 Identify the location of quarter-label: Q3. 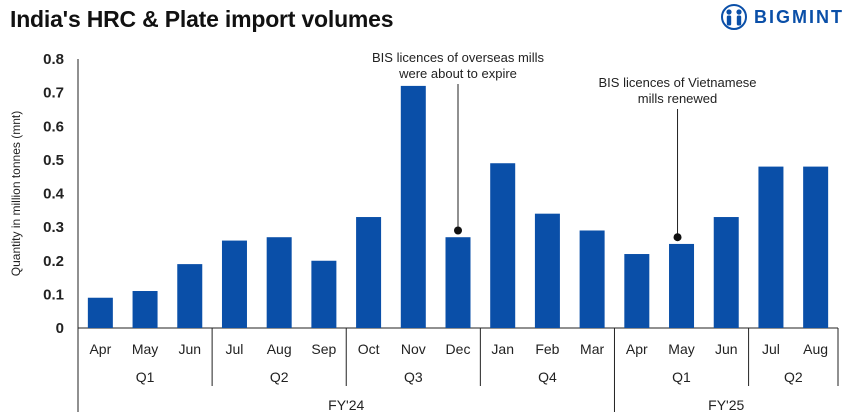
(413, 377).